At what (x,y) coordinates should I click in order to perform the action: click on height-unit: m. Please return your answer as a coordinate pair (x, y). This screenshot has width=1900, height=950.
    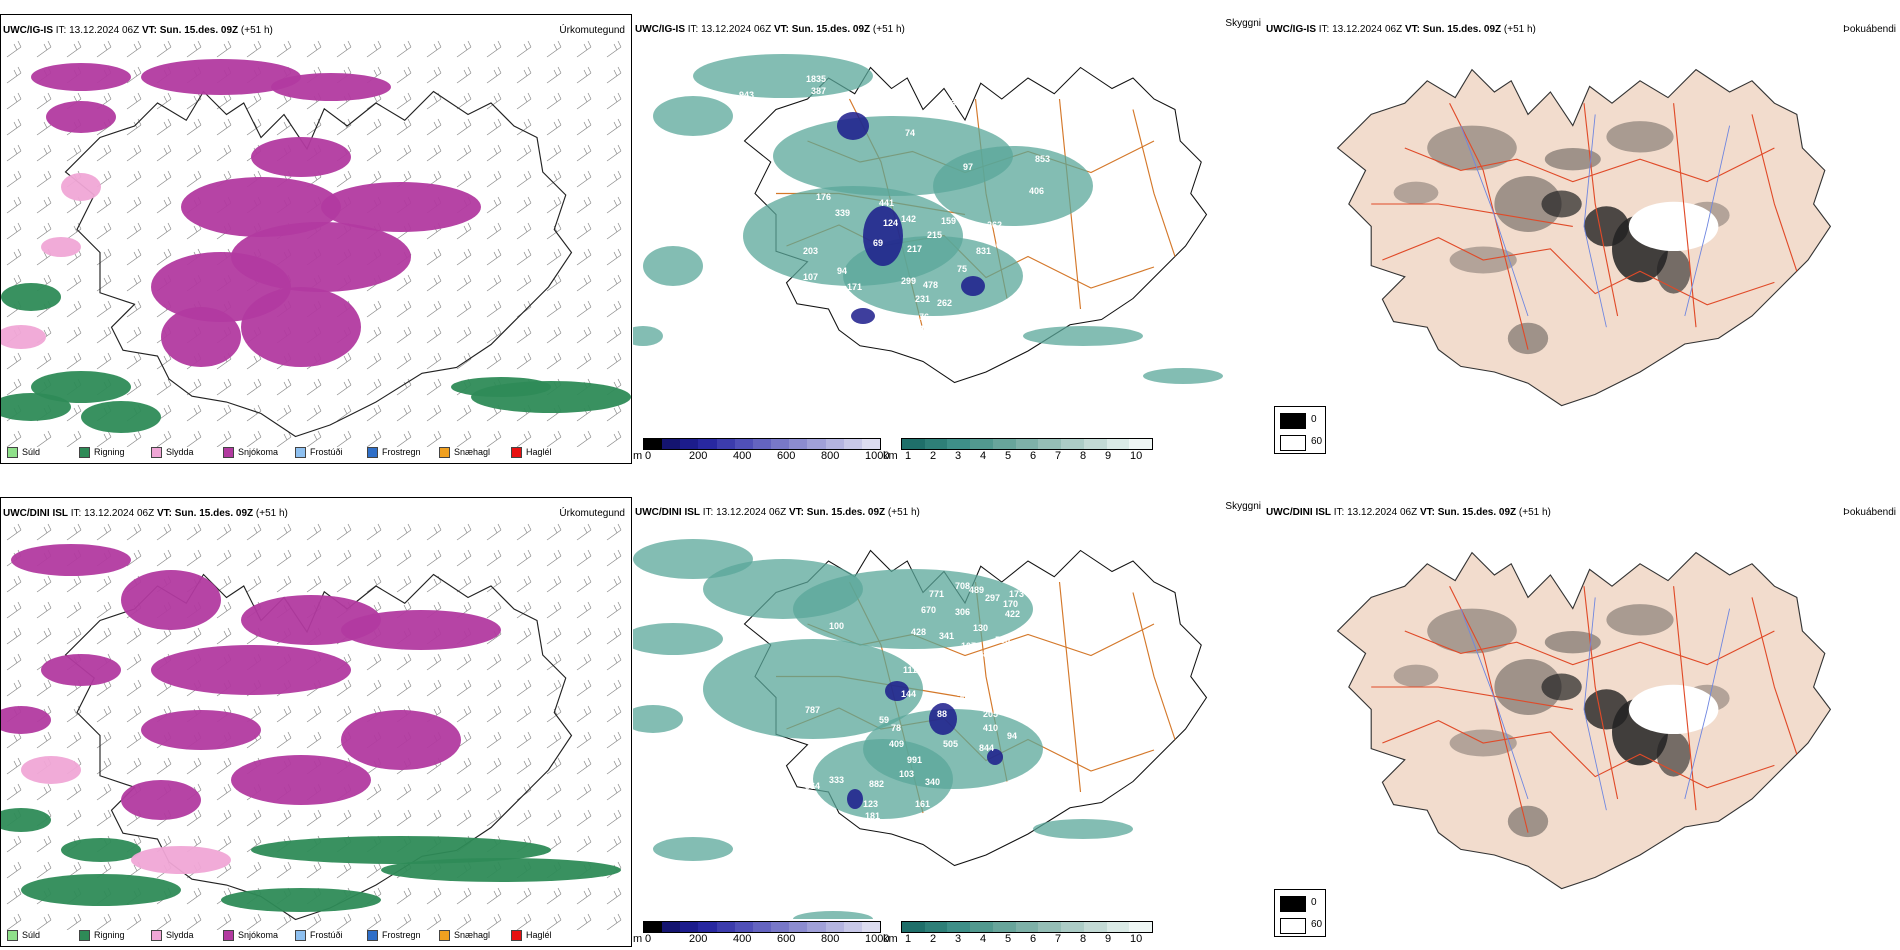
    Looking at the image, I should click on (638, 939).